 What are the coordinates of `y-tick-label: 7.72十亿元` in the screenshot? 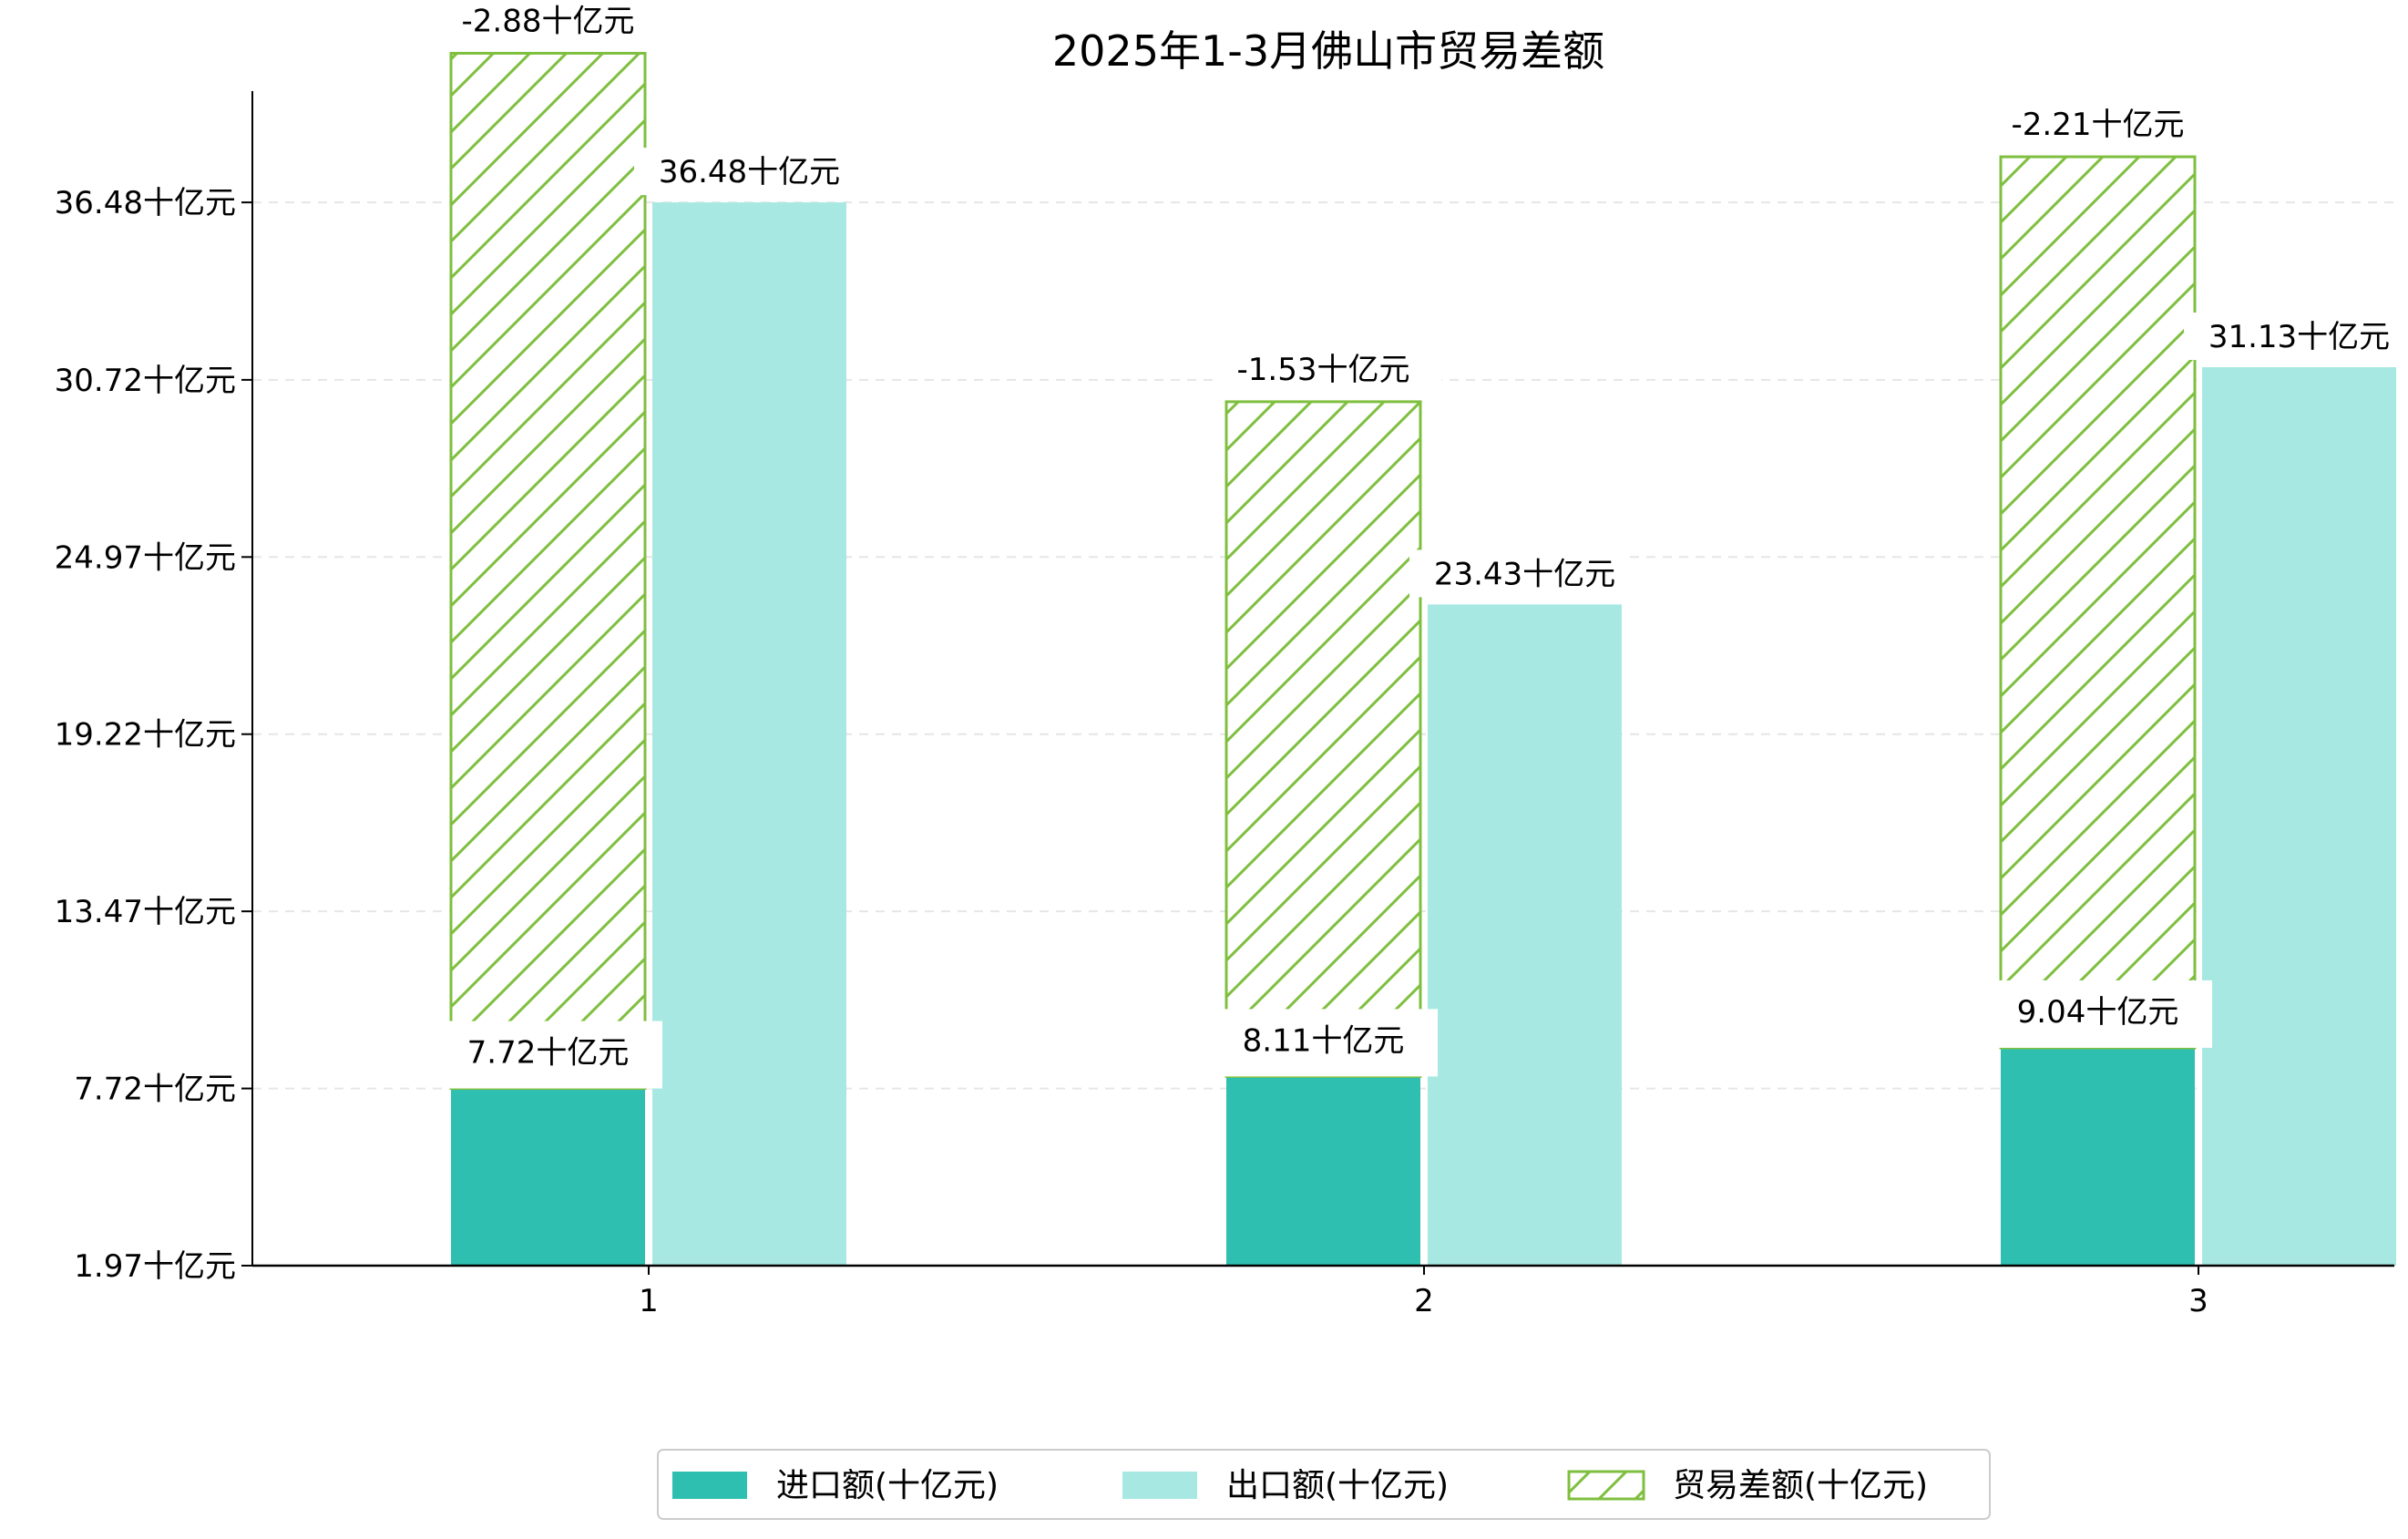 It's located at (155, 1090).